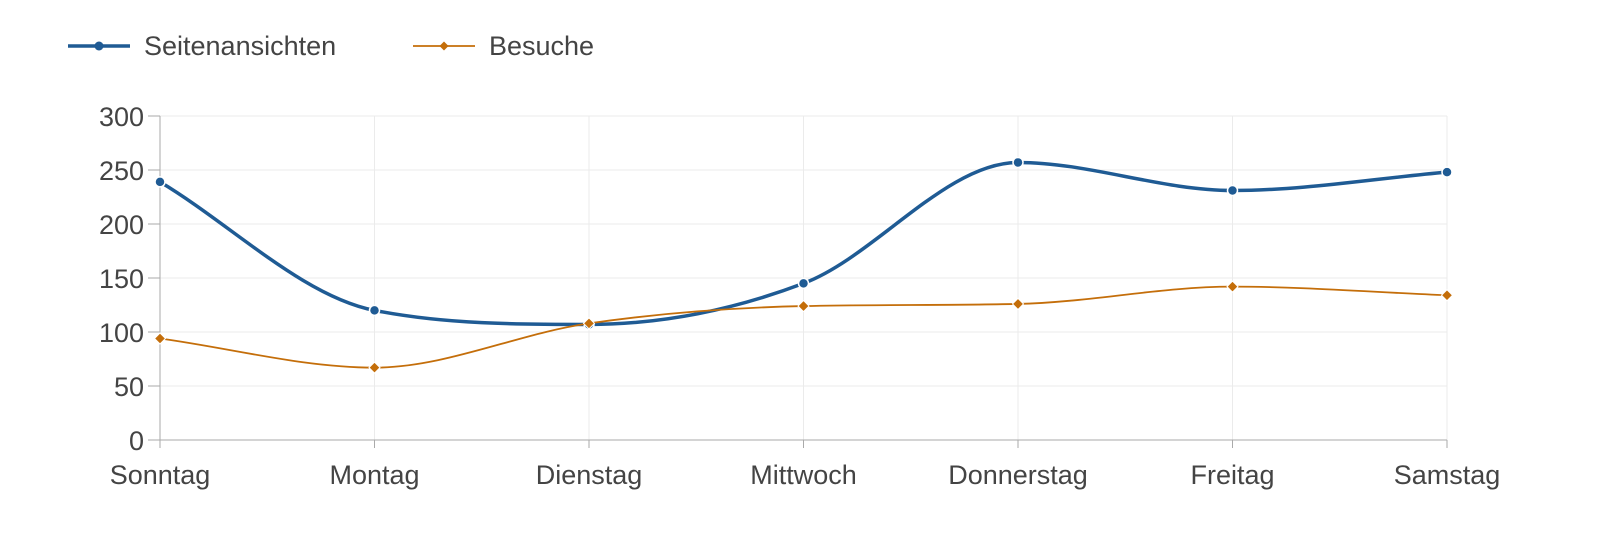  Describe the element at coordinates (129, 387) in the screenshot. I see `y-tick-label: 50` at that location.